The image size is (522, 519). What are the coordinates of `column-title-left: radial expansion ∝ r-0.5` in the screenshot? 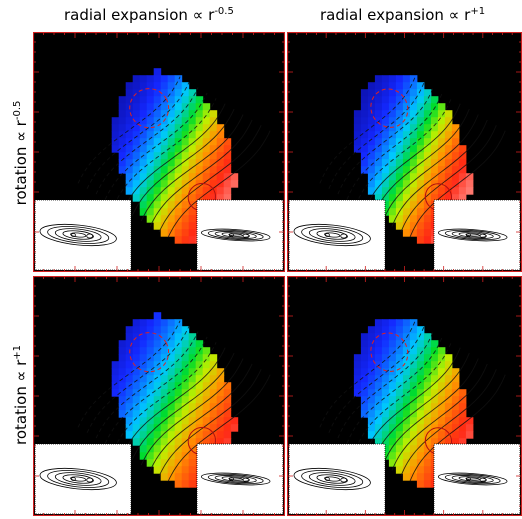 It's located at (149, 15).